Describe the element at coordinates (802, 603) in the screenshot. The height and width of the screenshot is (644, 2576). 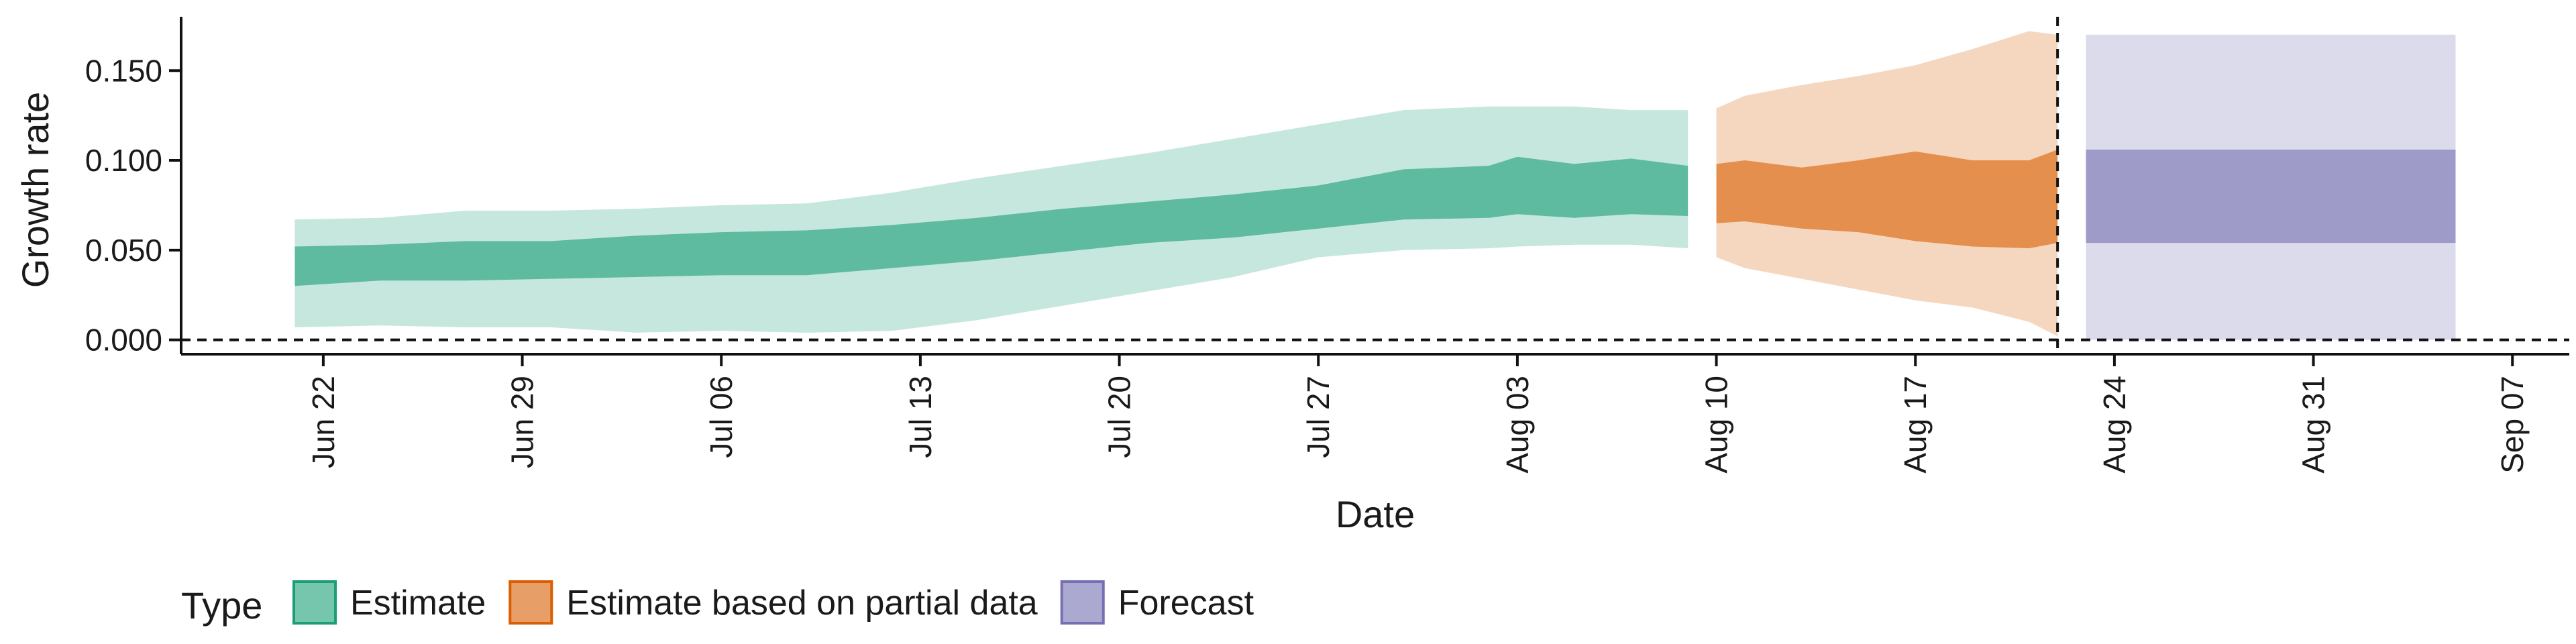
I see `legend-label-estimate-based-on-partial-data: Estimate based on partial data` at that location.